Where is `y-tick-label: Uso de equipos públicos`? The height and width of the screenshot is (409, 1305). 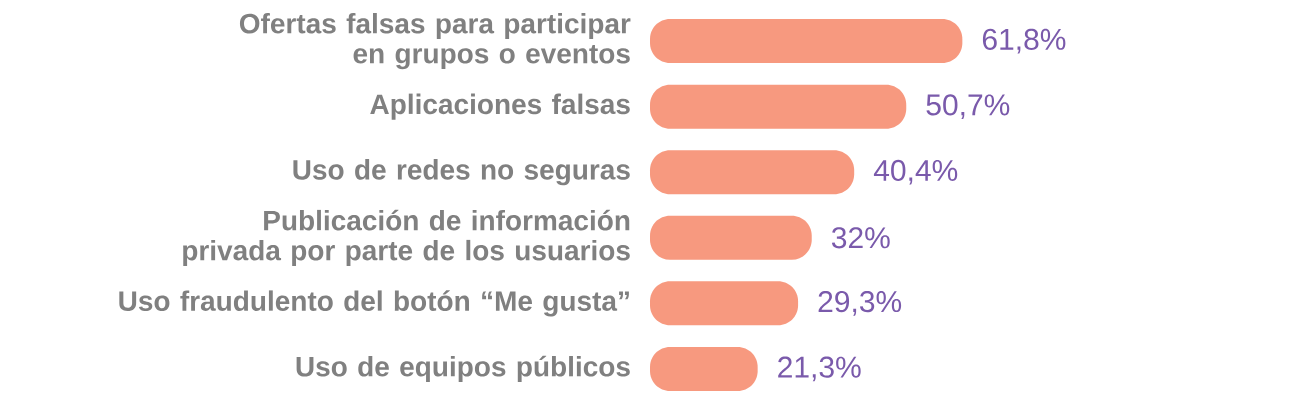
y-tick-label: Uso de equipos públicos is located at coordinates (463, 369).